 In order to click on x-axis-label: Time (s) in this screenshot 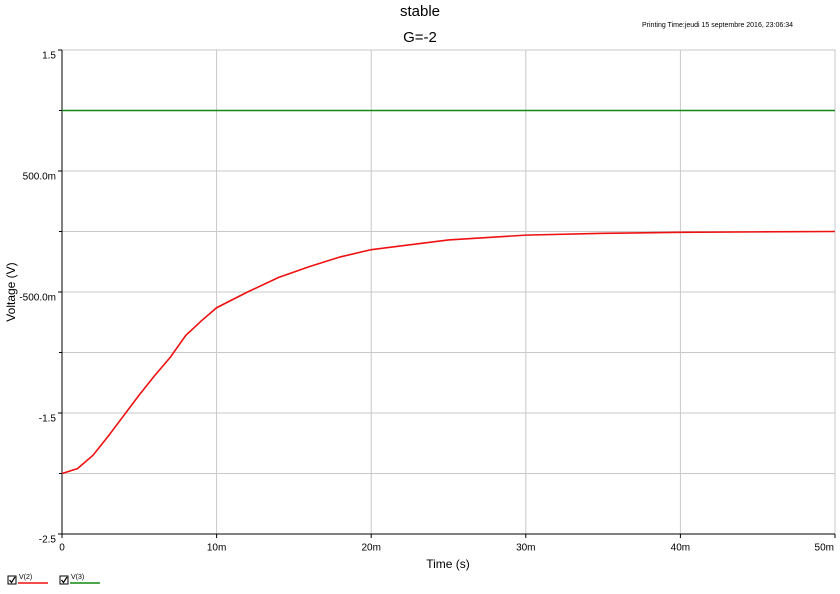, I will do `click(448, 564)`.